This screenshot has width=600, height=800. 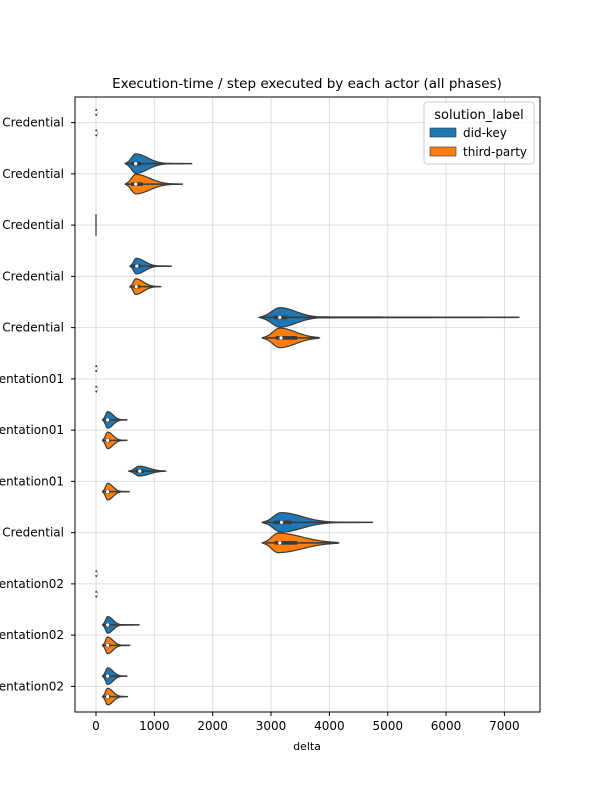 I want to click on legend-label-third-party: third-party, so click(x=495, y=152).